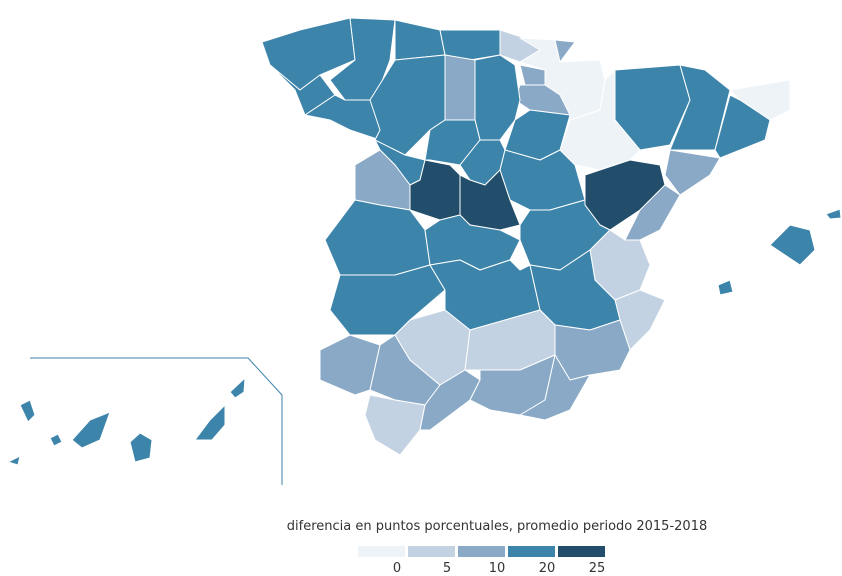 Image resolution: width=842 pixels, height=576 pixels. Describe the element at coordinates (547, 568) in the screenshot. I see `legend-tick-label: 20` at that location.